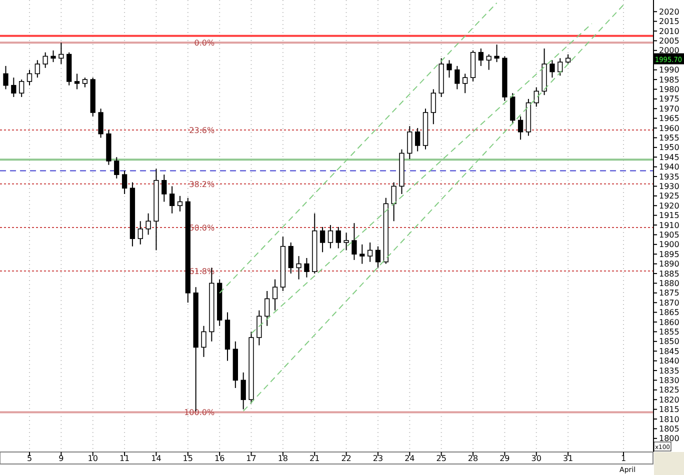 The image size is (684, 475). I want to click on x-tick-label: 9, so click(61, 458).